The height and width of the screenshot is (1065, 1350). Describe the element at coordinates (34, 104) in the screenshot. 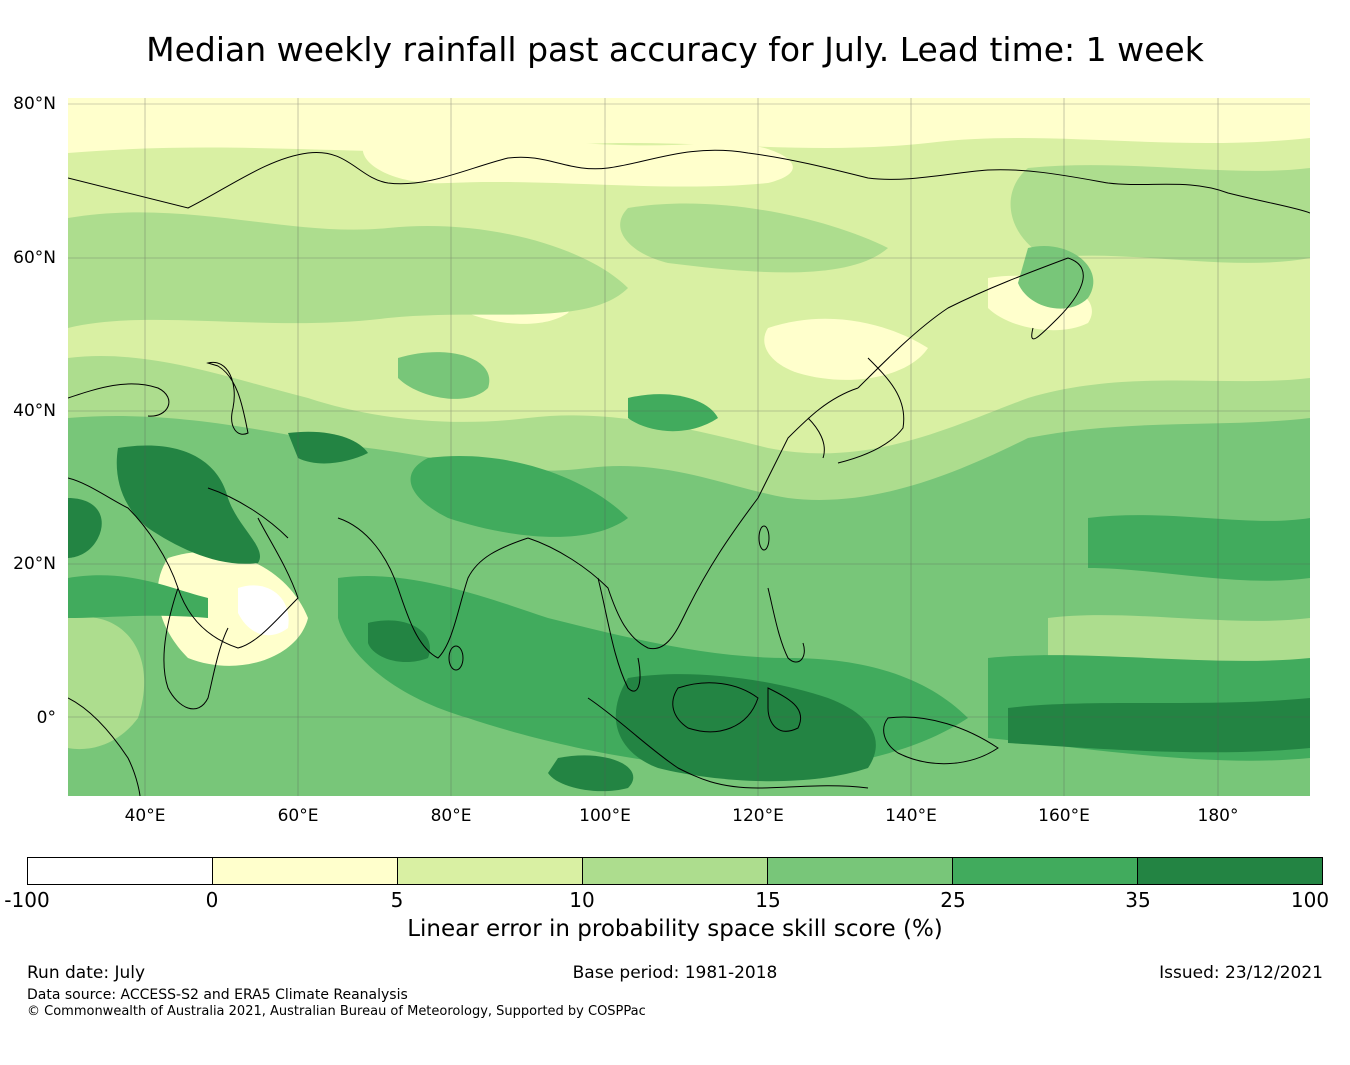

I see `lat-label-80n: 80°N` at that location.